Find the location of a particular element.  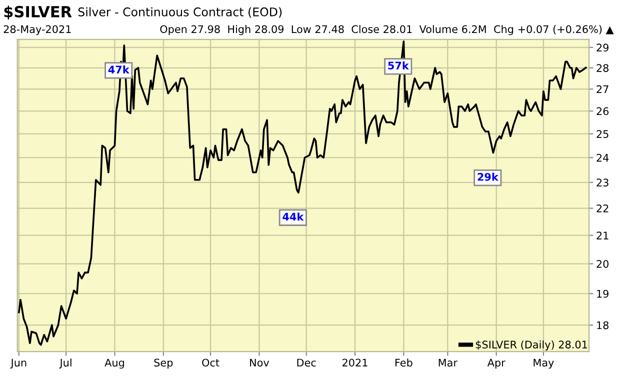

y-tick-label: 29 is located at coordinates (602, 48).